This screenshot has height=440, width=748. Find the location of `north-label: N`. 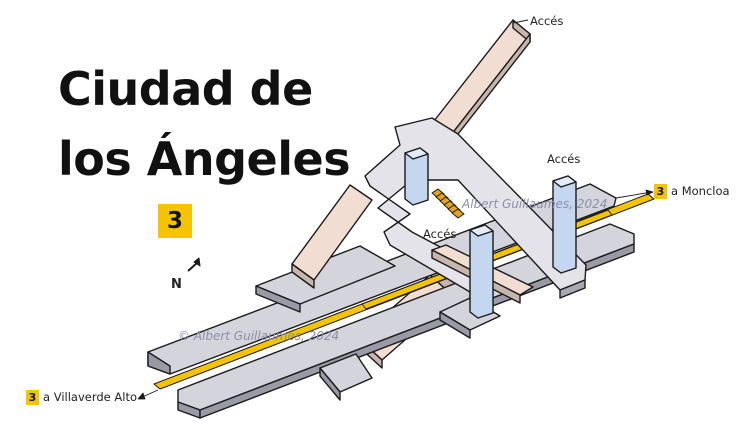

north-label: N is located at coordinates (176, 284).